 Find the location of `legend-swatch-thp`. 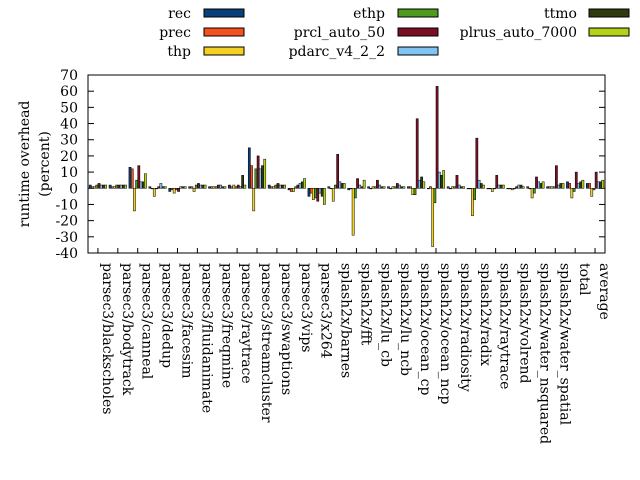

legend-swatch-thp is located at coordinates (224, 51).